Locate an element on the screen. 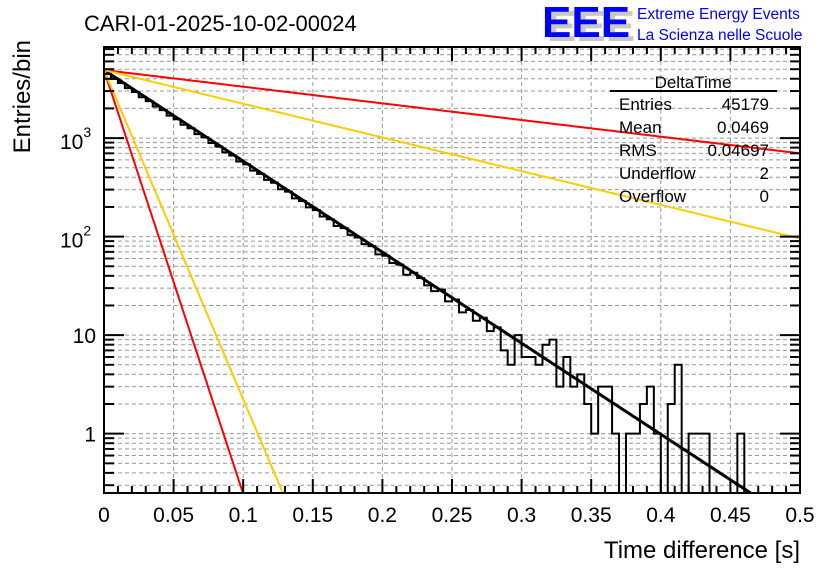 This screenshot has height=572, width=836. function-red-slow is located at coordinates (452, 112).